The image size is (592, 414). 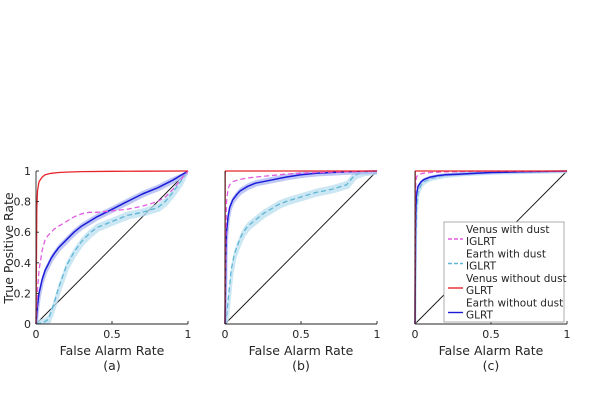 I want to click on y-tick-label: 0, so click(x=27, y=324).